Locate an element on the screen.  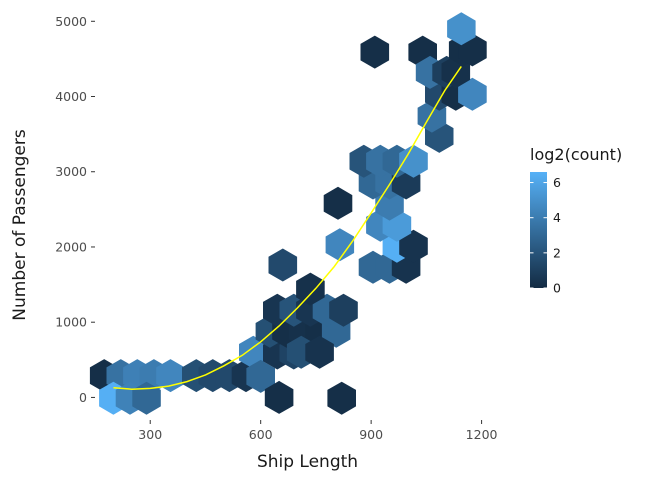
legend-tick-label: 4 is located at coordinates (557, 217).